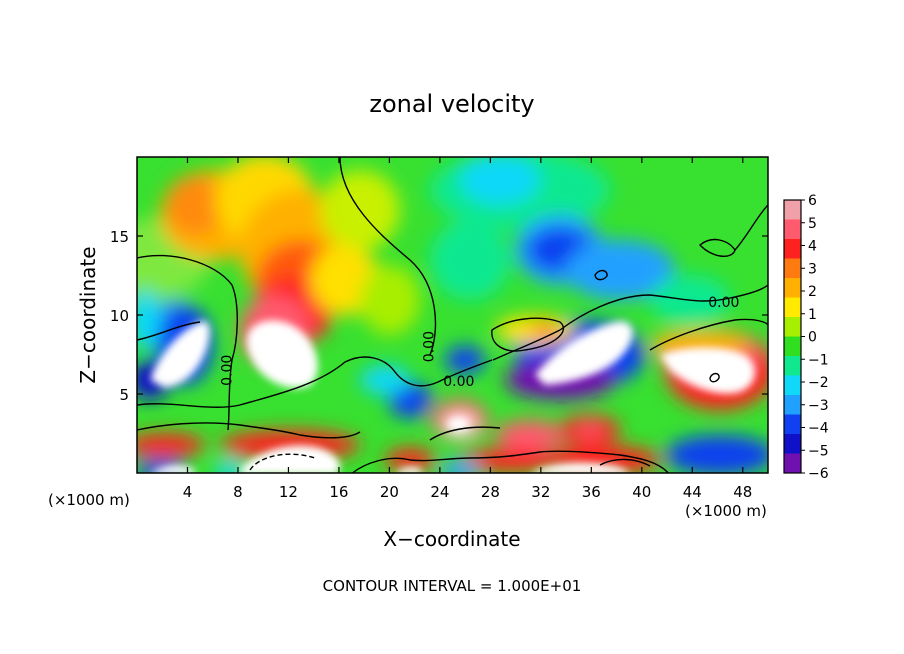  I want to click on x-tick-label: 36, so click(591, 492).